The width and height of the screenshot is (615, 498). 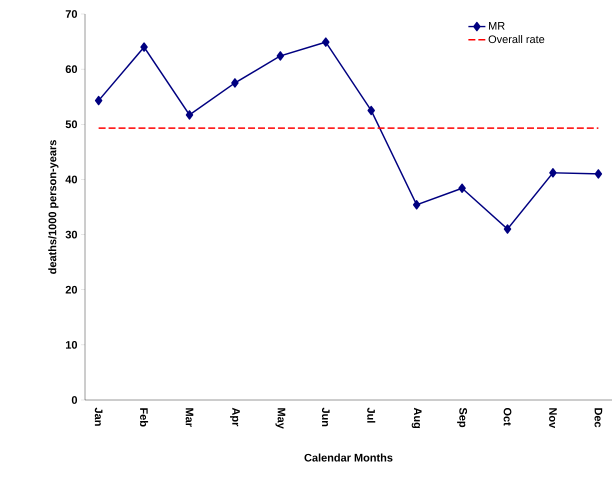 What do you see at coordinates (553, 418) in the screenshot?
I see `x-tick-label: Nov` at bounding box center [553, 418].